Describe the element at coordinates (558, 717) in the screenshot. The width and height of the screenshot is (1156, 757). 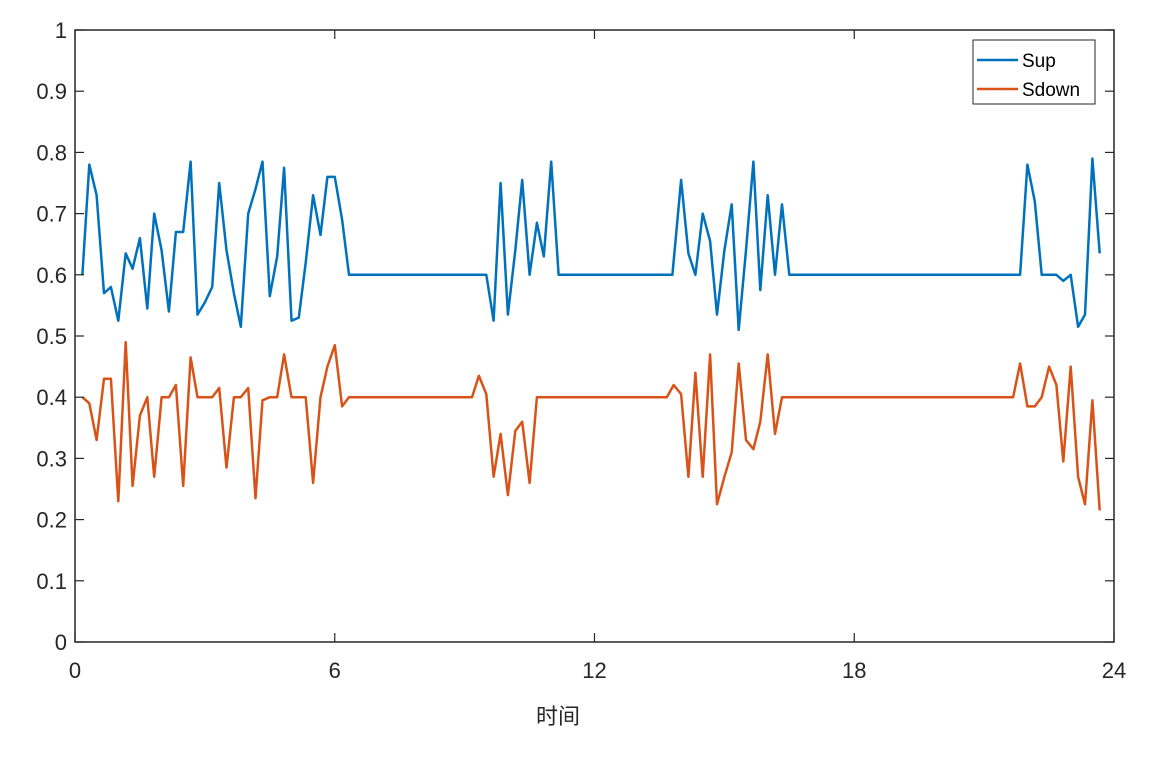
I see `x-axis-label: 时间` at that location.